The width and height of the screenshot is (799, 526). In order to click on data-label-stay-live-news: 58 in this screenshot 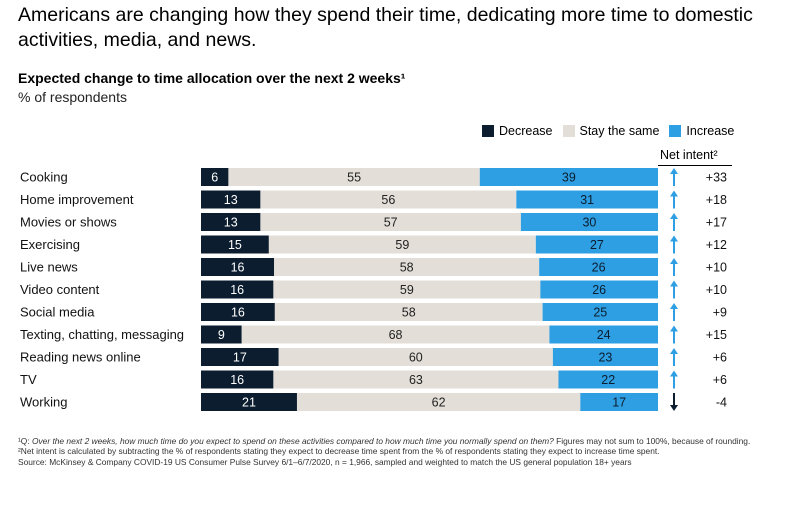, I will do `click(407, 268)`.